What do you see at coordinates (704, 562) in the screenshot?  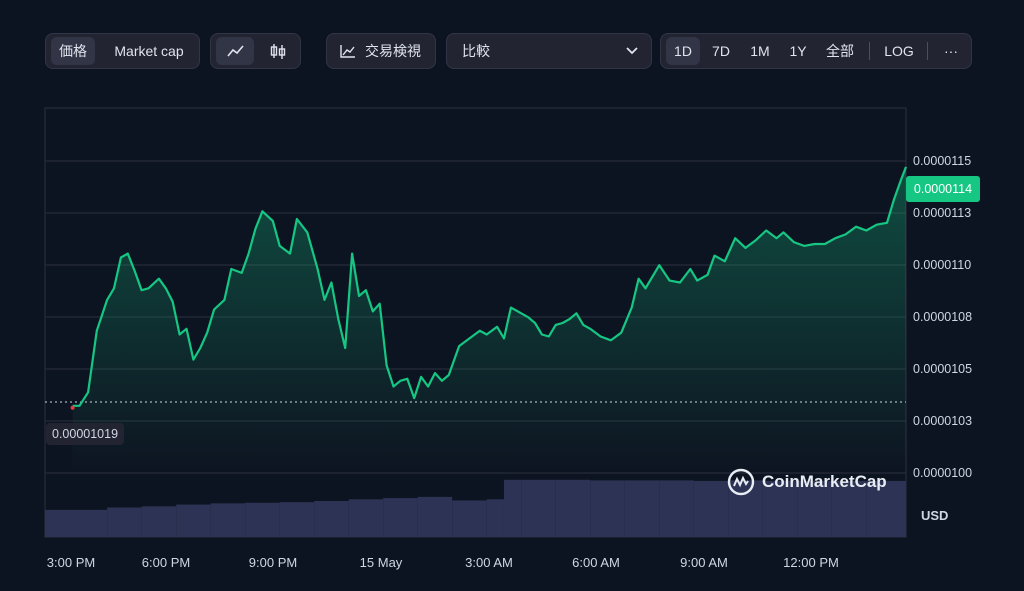 I see `x-tick-label: 9:00 AM` at bounding box center [704, 562].